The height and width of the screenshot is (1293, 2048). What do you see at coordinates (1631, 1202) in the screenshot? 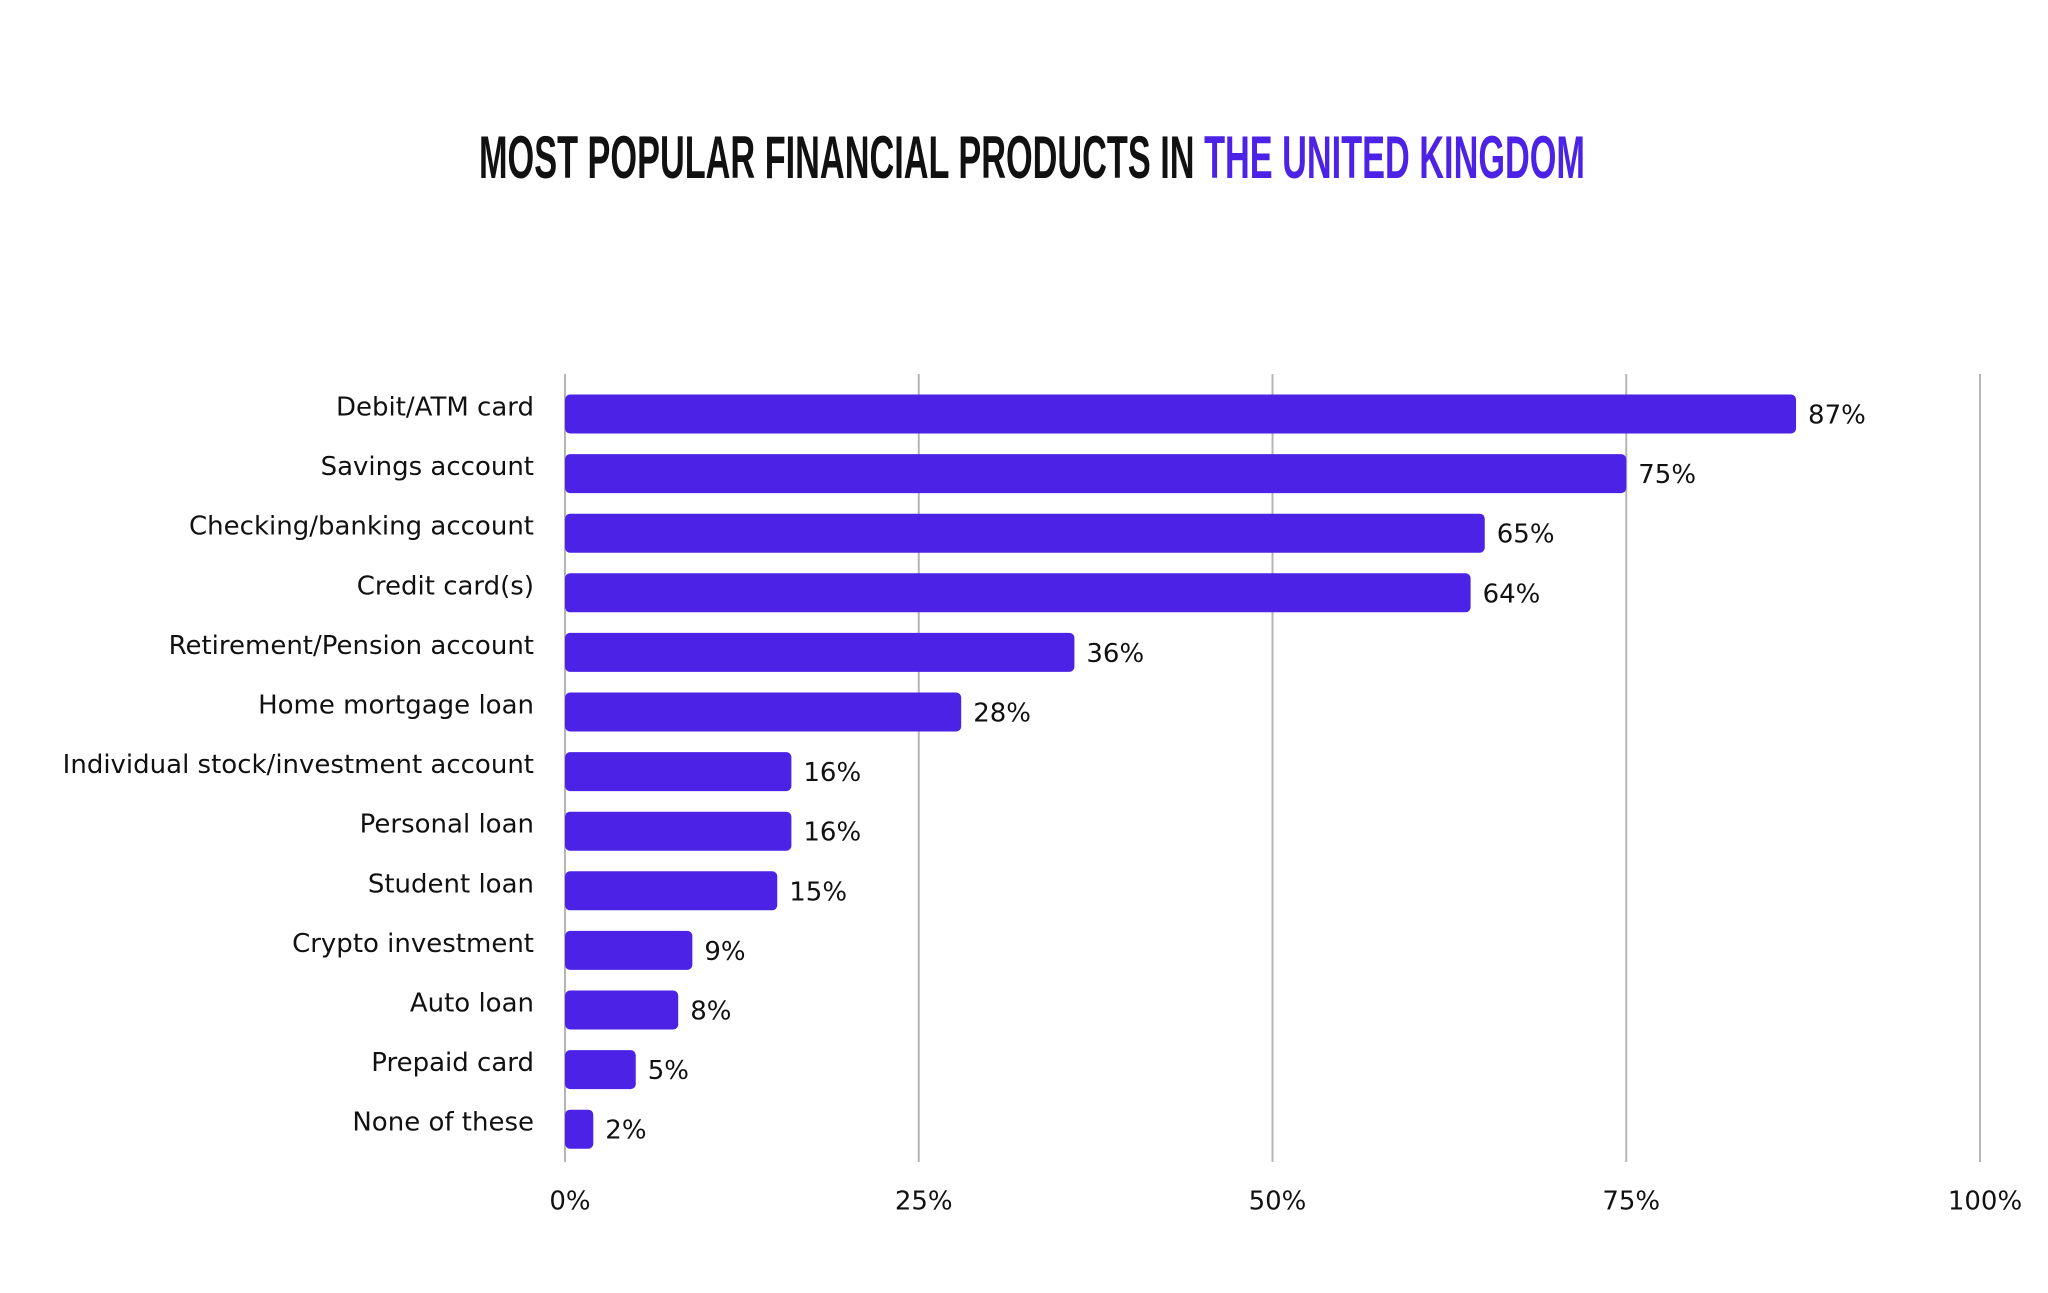
I see `x-tick-label: 75%` at bounding box center [1631, 1202].